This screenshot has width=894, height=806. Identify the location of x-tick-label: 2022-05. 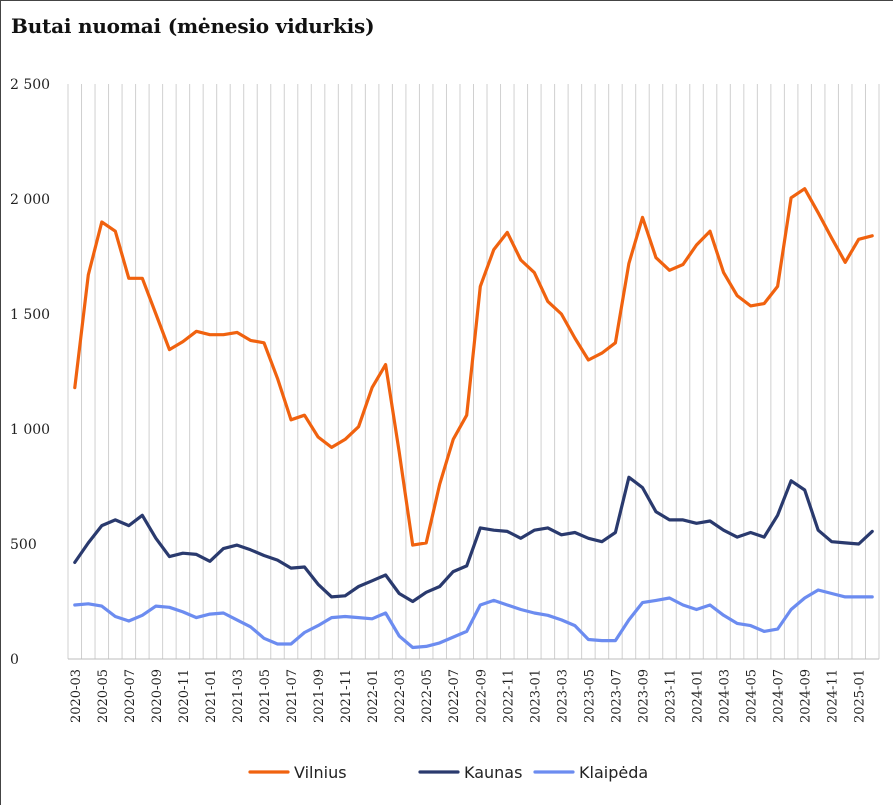
(427, 696).